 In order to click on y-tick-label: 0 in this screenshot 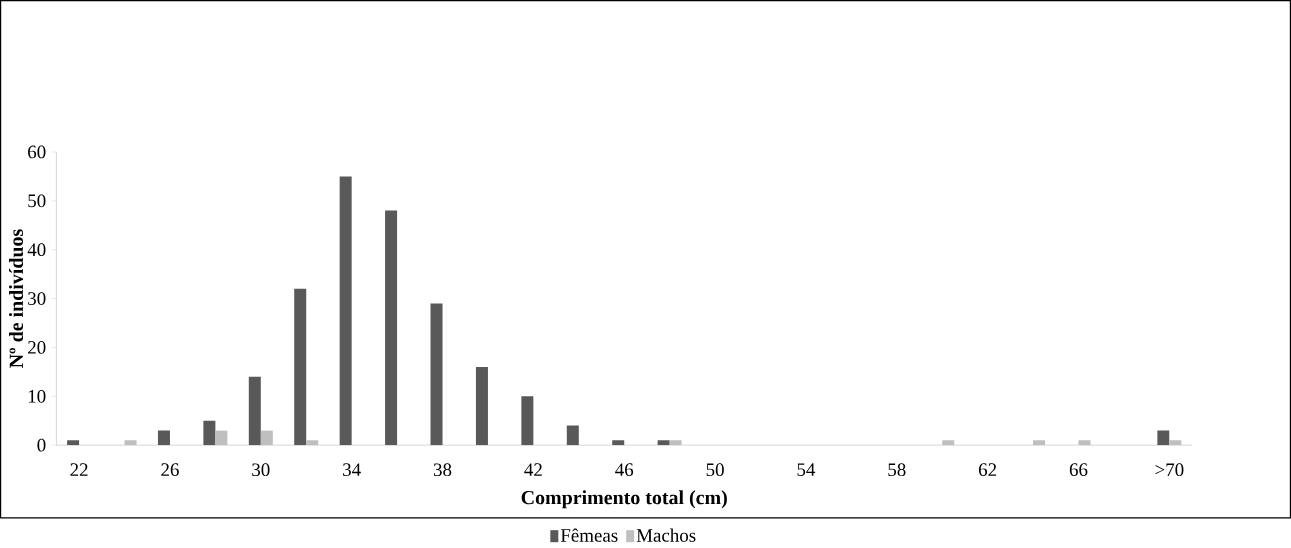, I will do `click(41, 445)`.